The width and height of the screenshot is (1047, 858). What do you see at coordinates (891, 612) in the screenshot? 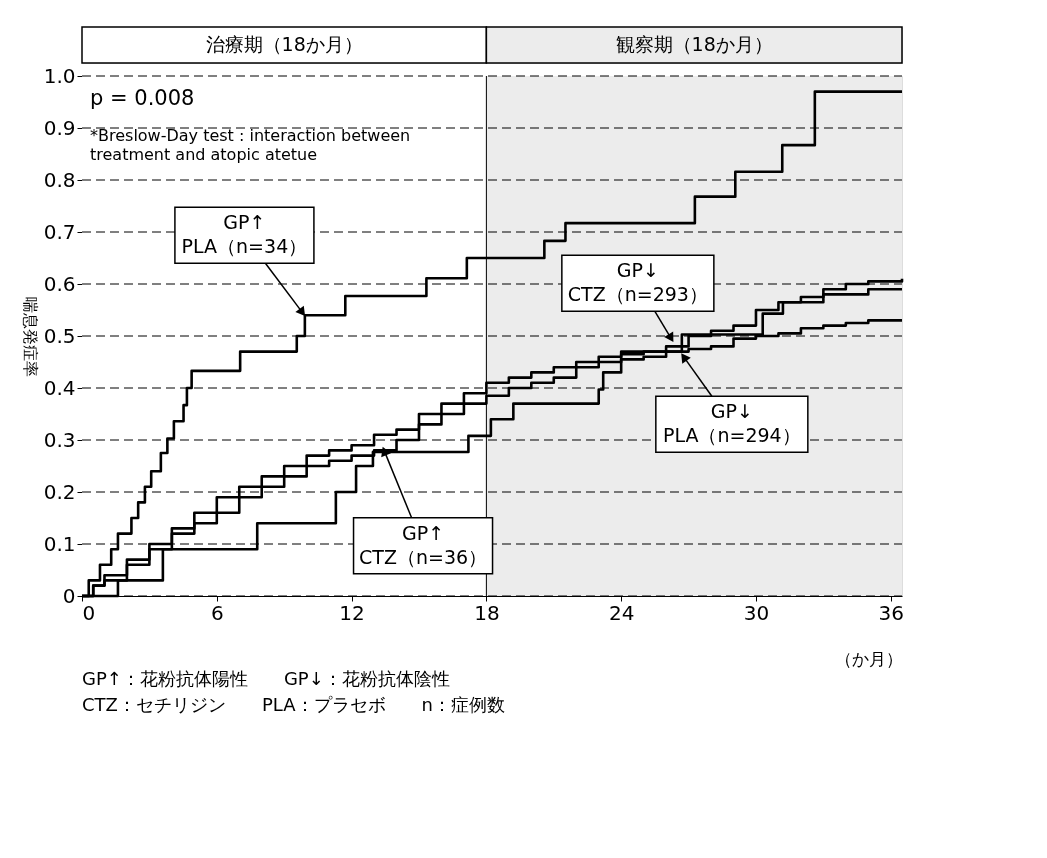
I see `x-tick-label: 36` at bounding box center [891, 612].